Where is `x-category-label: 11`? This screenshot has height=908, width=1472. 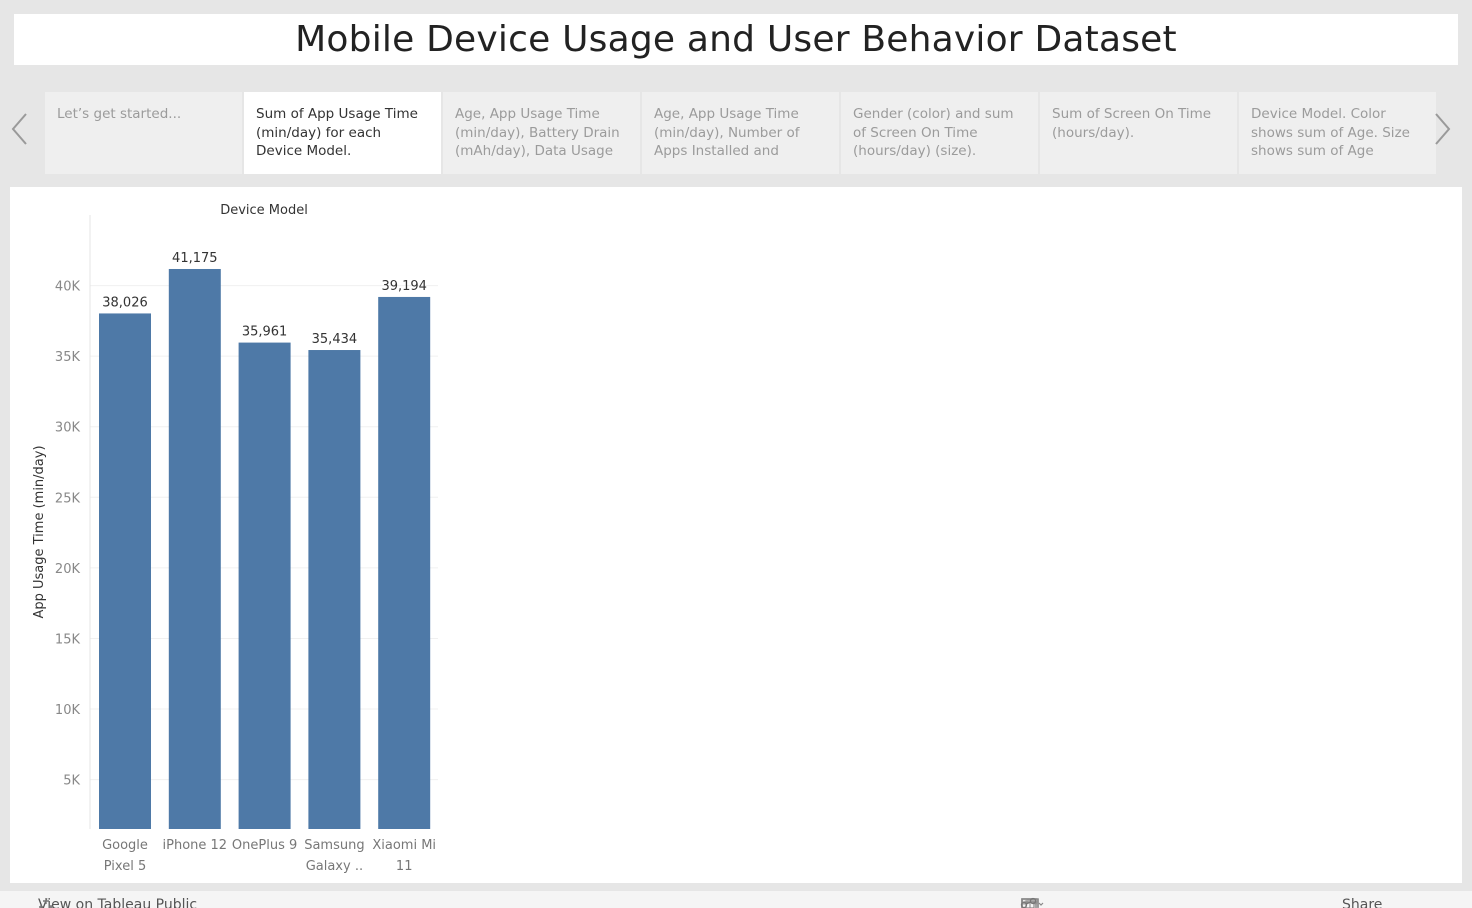
x-category-label: 11 is located at coordinates (404, 866).